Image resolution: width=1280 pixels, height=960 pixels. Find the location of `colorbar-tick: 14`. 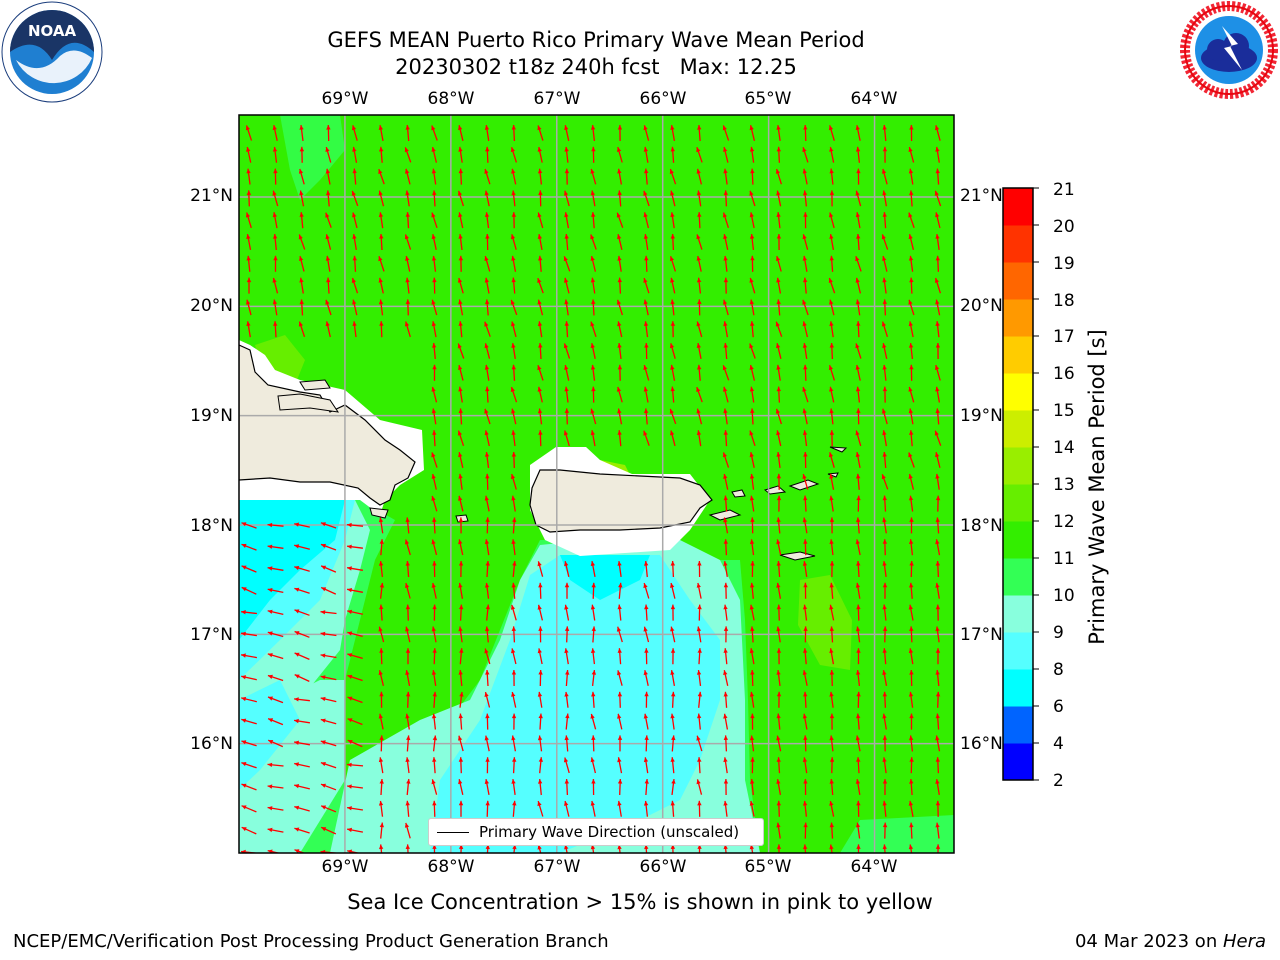

colorbar-tick: 14 is located at coordinates (1064, 448).